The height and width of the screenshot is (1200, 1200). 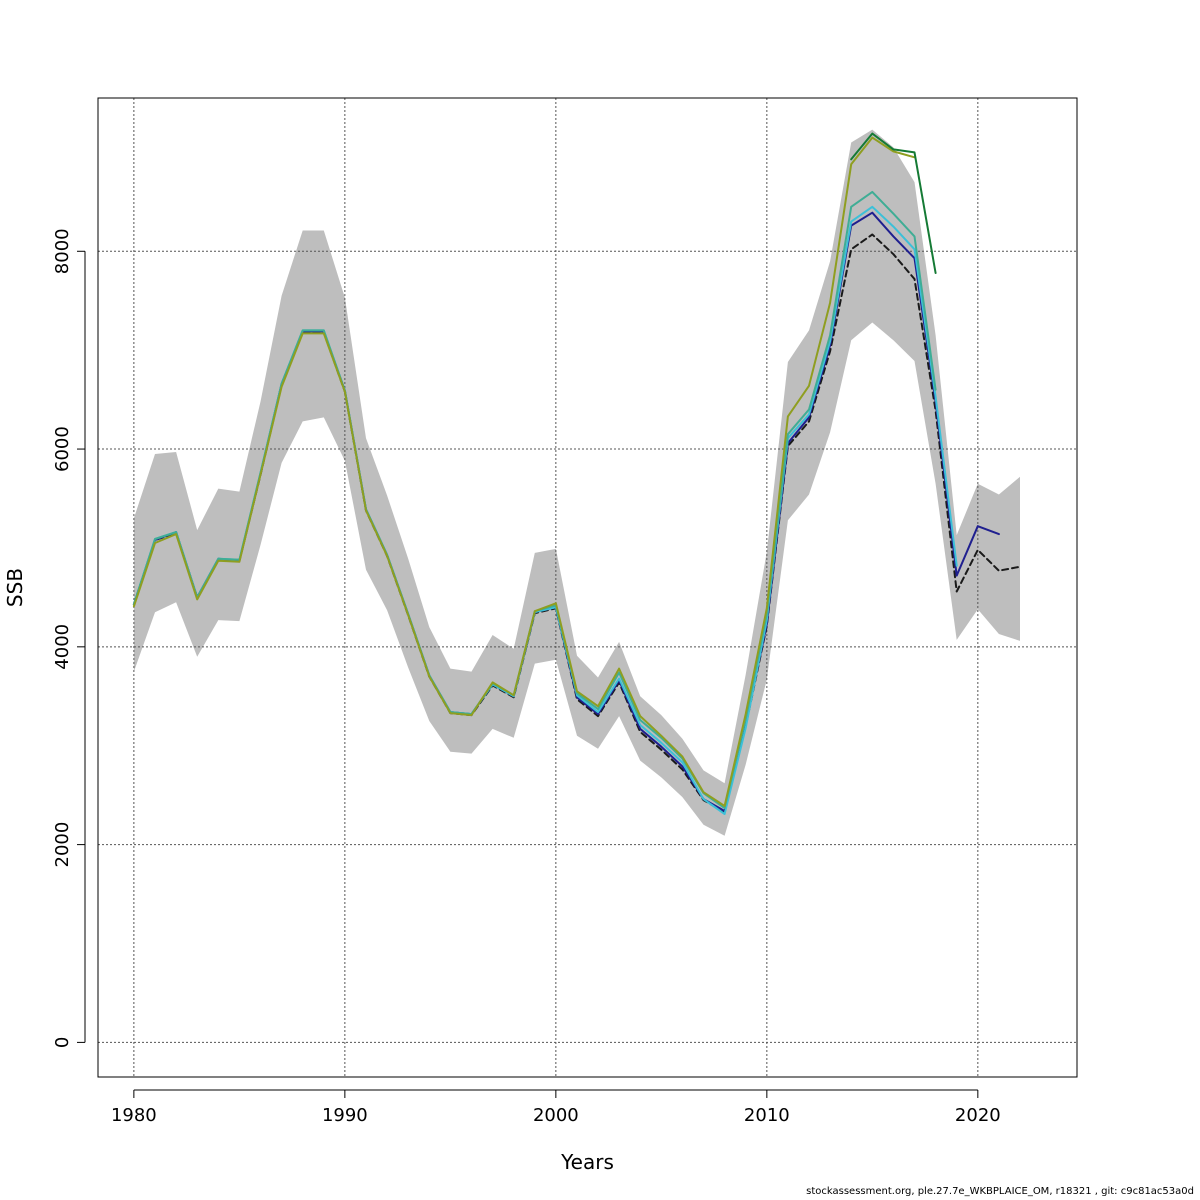 What do you see at coordinates (587, 1162) in the screenshot?
I see `x-axis-title: Years` at bounding box center [587, 1162].